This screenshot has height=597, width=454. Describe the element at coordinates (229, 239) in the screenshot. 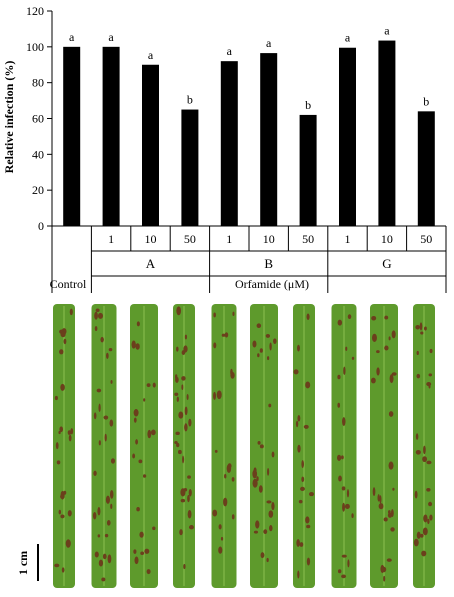

I see `category-label: 1` at that location.